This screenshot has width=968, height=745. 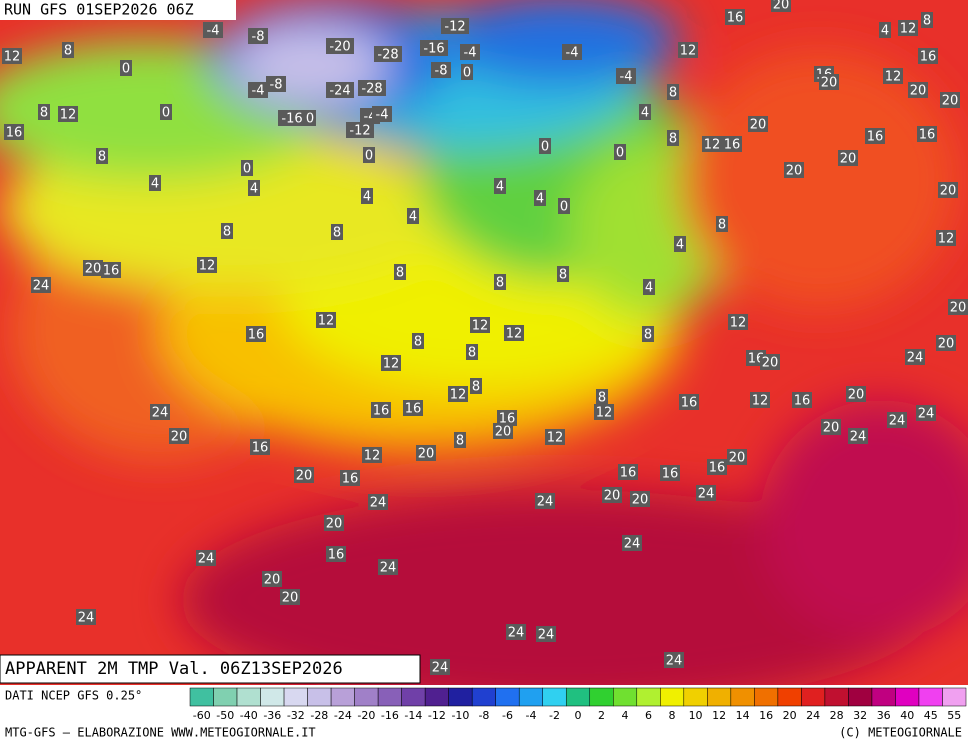 What do you see at coordinates (696, 715) in the screenshot?
I see `colorbar-tick-label: 10` at bounding box center [696, 715].